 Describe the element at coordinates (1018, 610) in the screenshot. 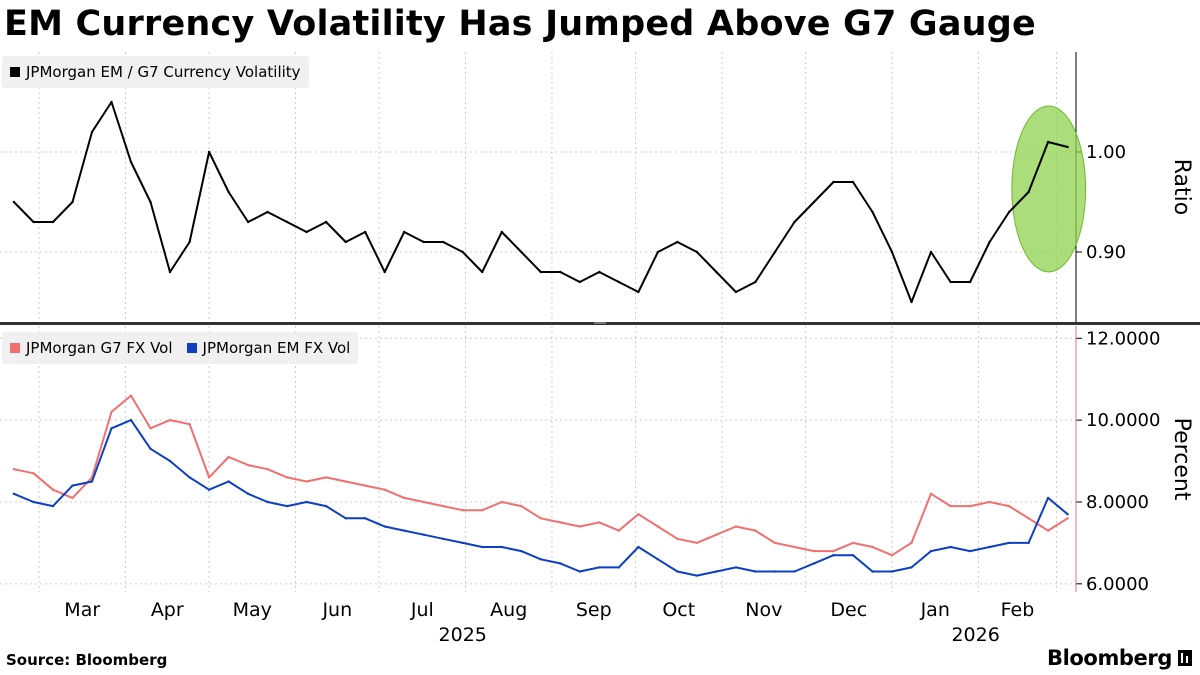

I see `xtick-label-11: Feb` at that location.